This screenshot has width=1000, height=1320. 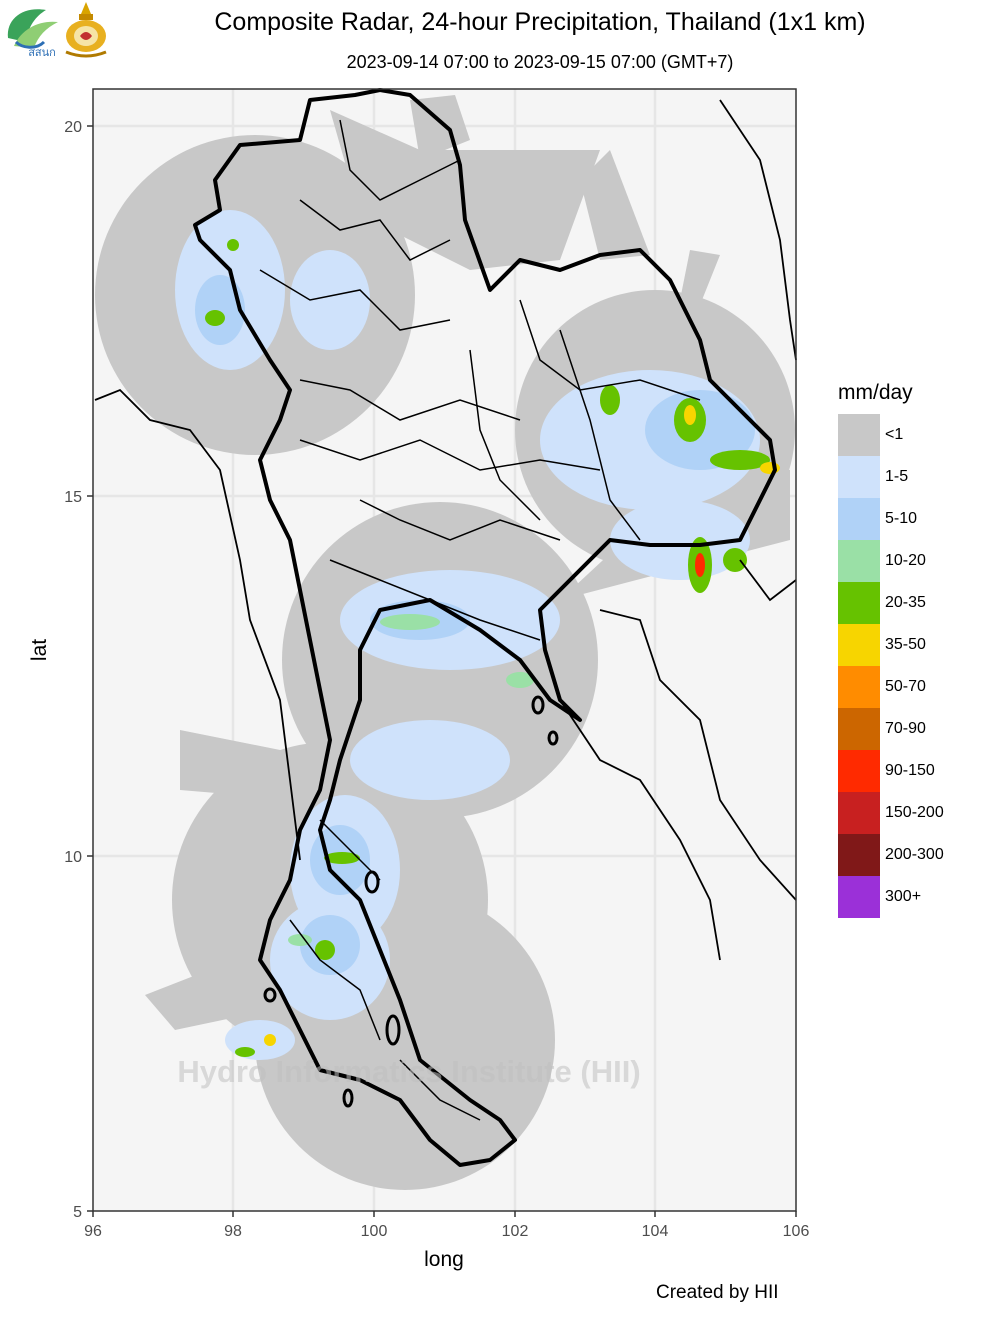 What do you see at coordinates (905, 728) in the screenshot?
I see `legend-label: 70-90` at bounding box center [905, 728].